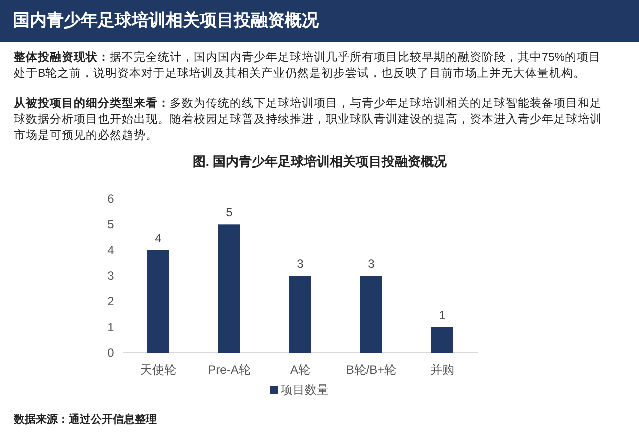 The width and height of the screenshot is (639, 435). Describe the element at coordinates (111, 250) in the screenshot. I see `y-tick-label: 4` at that location.